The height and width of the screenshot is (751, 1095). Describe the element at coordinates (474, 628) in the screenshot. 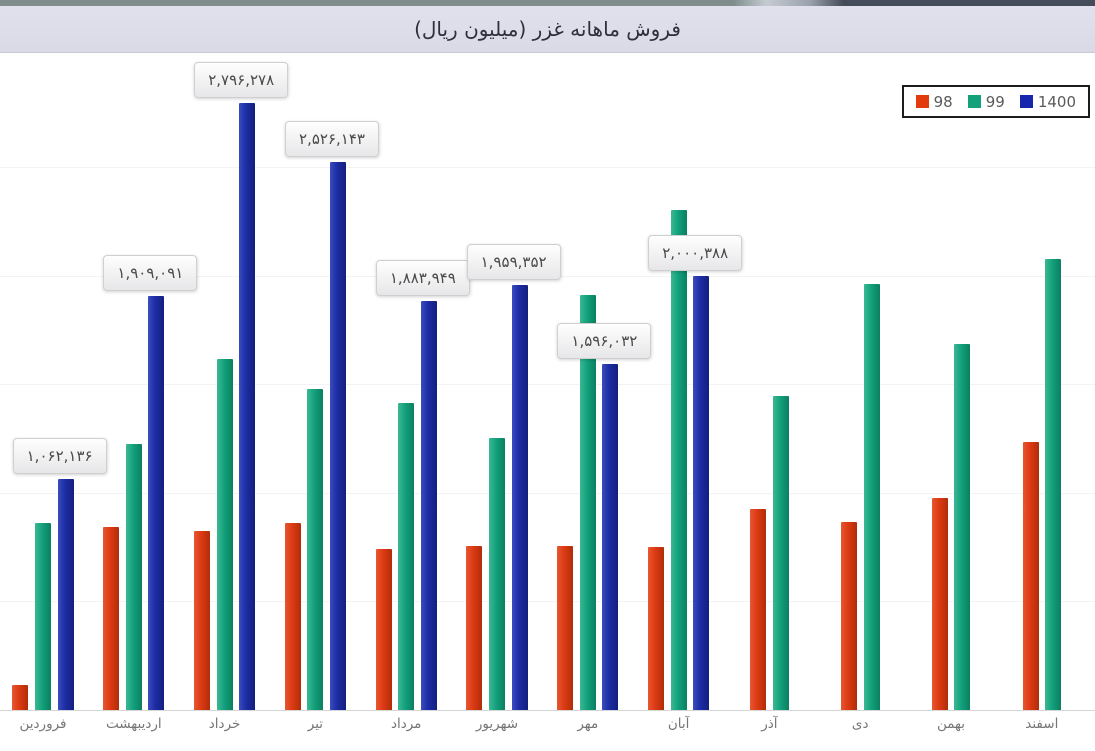

I see `bar-98-shahrivar` at that location.